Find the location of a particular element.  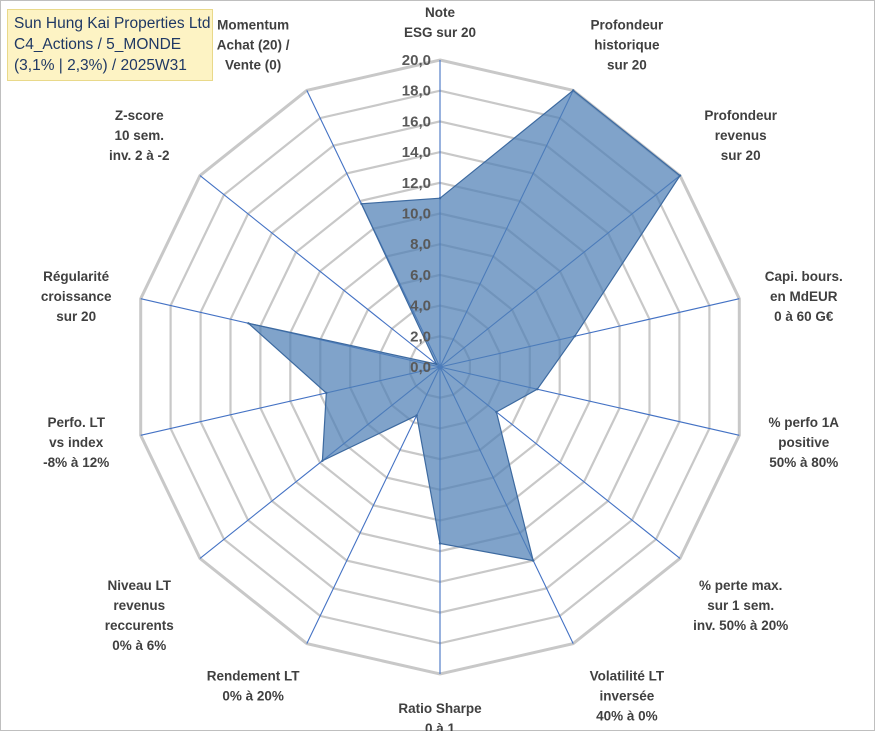

axis-label-1-line-0: Profondeur is located at coordinates (627, 24).